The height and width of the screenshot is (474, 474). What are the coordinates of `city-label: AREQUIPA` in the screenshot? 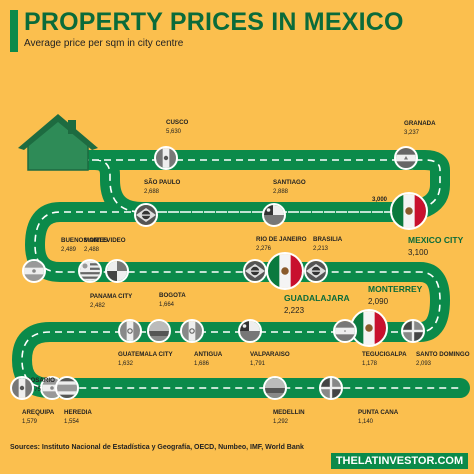 It's located at (38, 412).